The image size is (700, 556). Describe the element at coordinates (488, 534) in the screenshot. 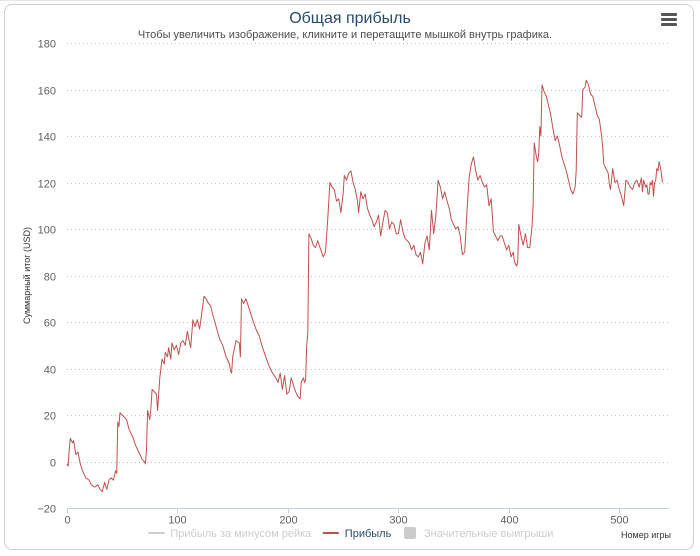

I see `legend-label: Значительные выигрыши` at that location.